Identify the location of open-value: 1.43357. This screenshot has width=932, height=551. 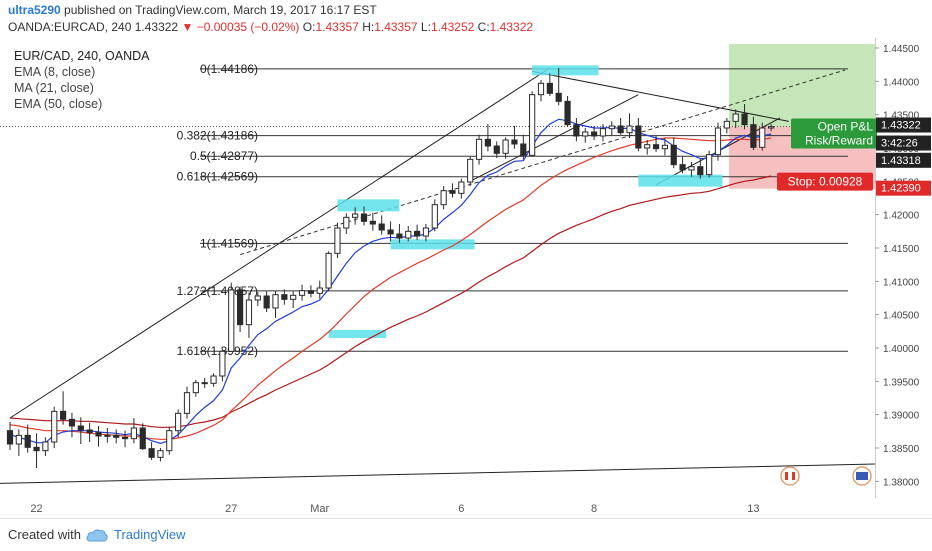
(337, 27).